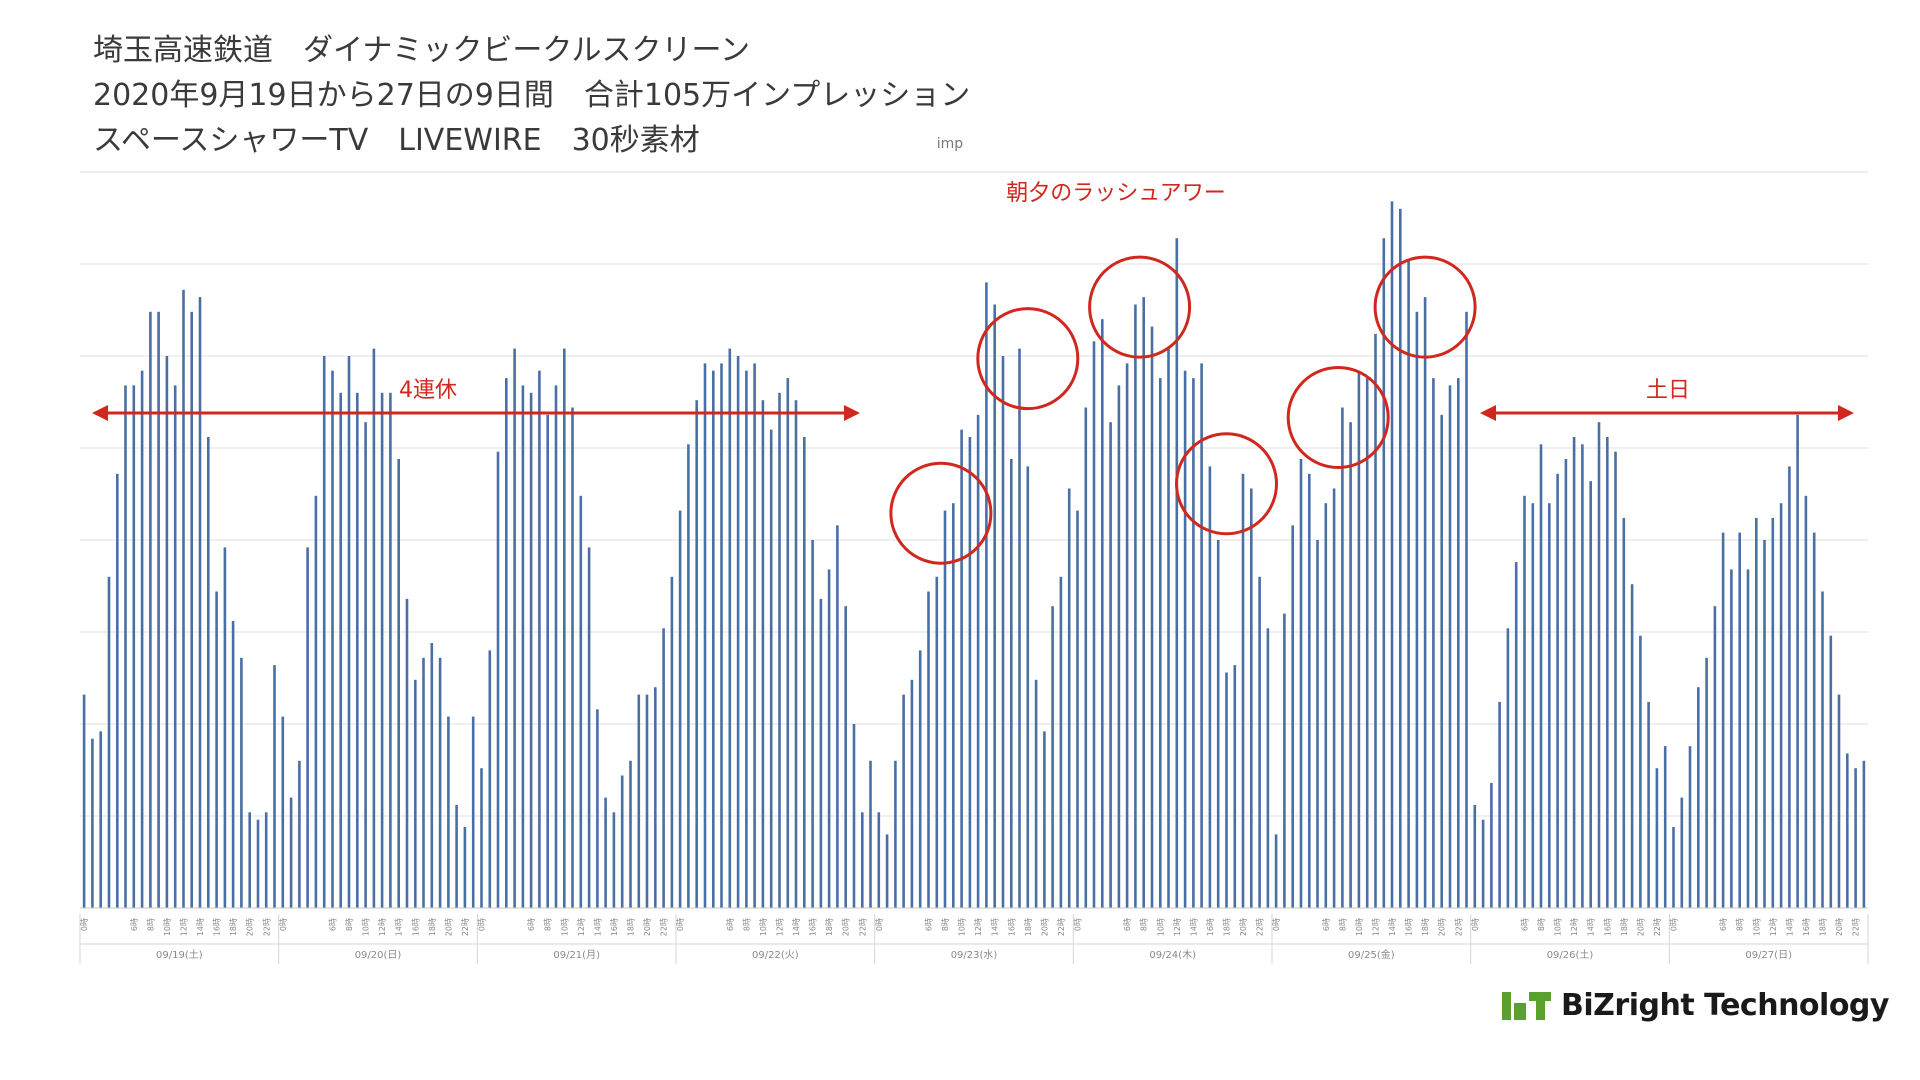  What do you see at coordinates (950, 144) in the screenshot?
I see `unit-label: imp` at bounding box center [950, 144].